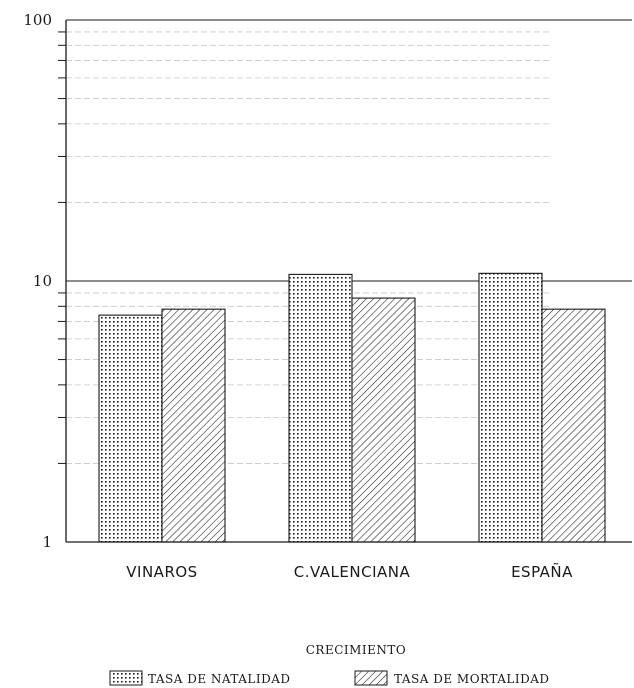 The width and height of the screenshot is (634, 688). Describe the element at coordinates (42, 281) in the screenshot. I see `y-tick-label: 10` at that location.